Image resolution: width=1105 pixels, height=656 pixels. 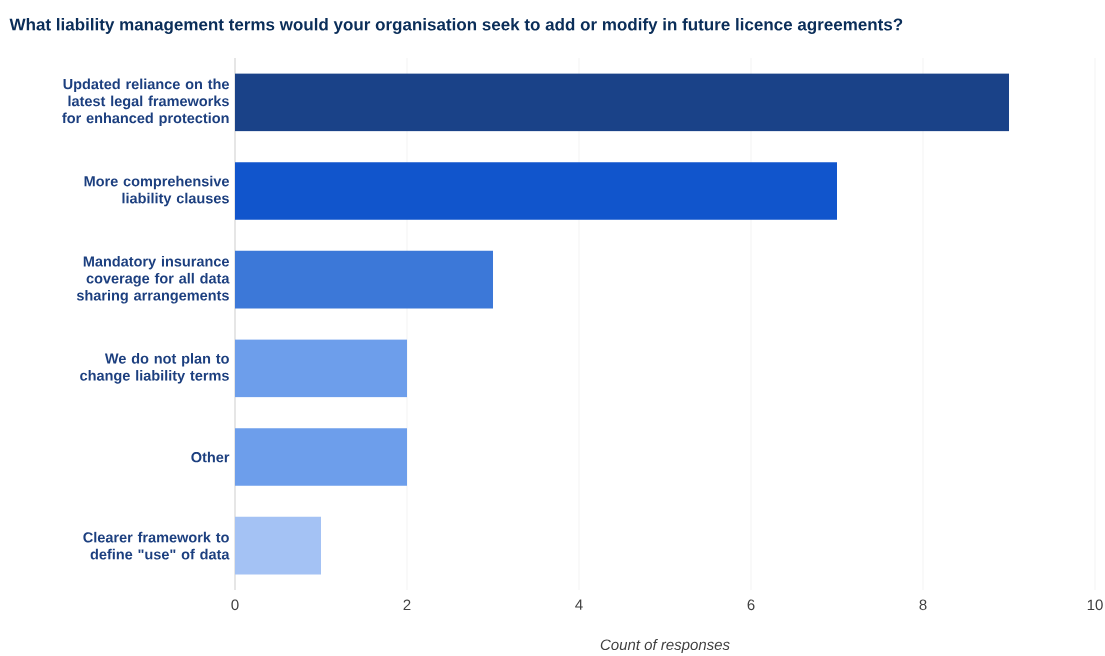 What do you see at coordinates (235, 605) in the screenshot?
I see `x-tick-label: 0` at bounding box center [235, 605].